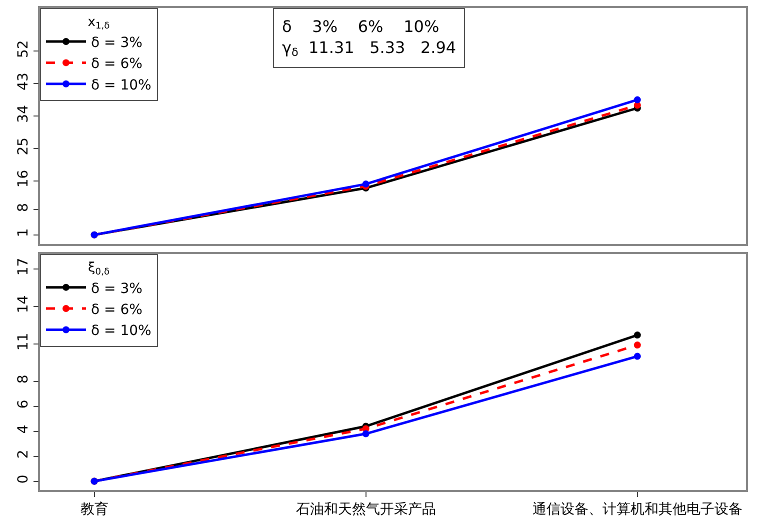 This screenshot has width=762, height=524. Describe the element at coordinates (24, 267) in the screenshot. I see `y-tick-label: 17` at that location.